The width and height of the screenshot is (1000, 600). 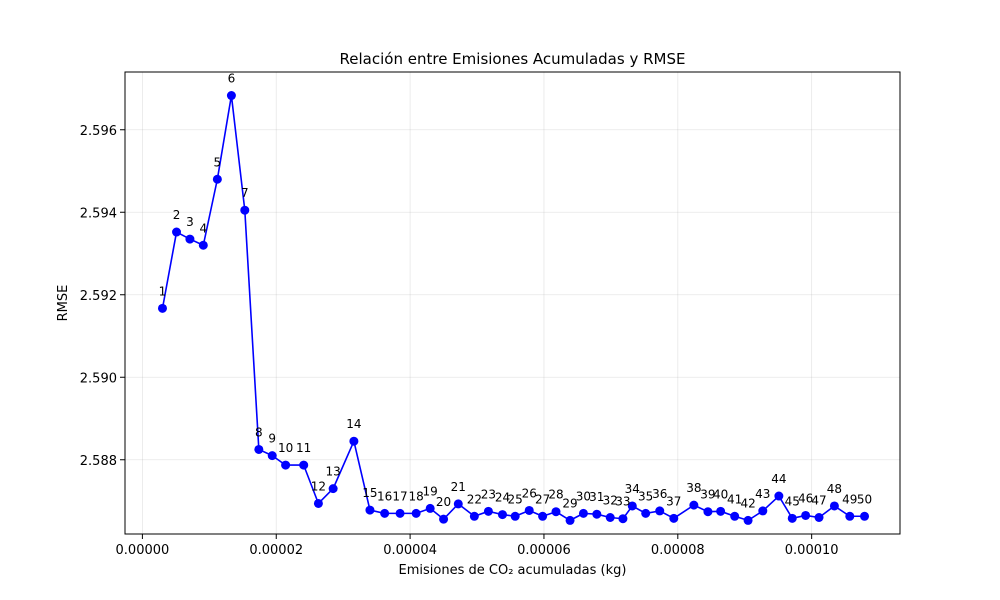 What do you see at coordinates (384, 496) in the screenshot?
I see `data-point-label: 16` at bounding box center [384, 496].